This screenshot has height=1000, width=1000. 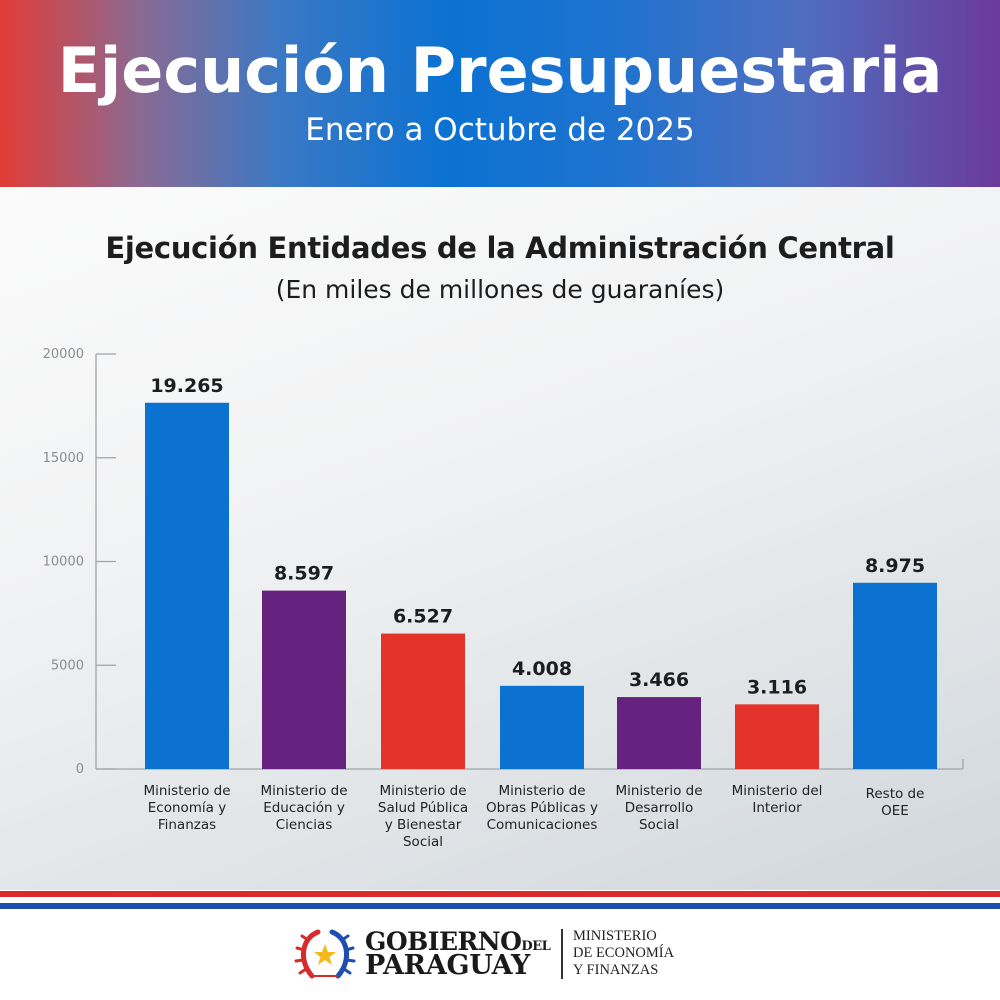 What do you see at coordinates (500, 130) in the screenshot?
I see `page-subtitle: Enero a Octubre de 2025` at bounding box center [500, 130].